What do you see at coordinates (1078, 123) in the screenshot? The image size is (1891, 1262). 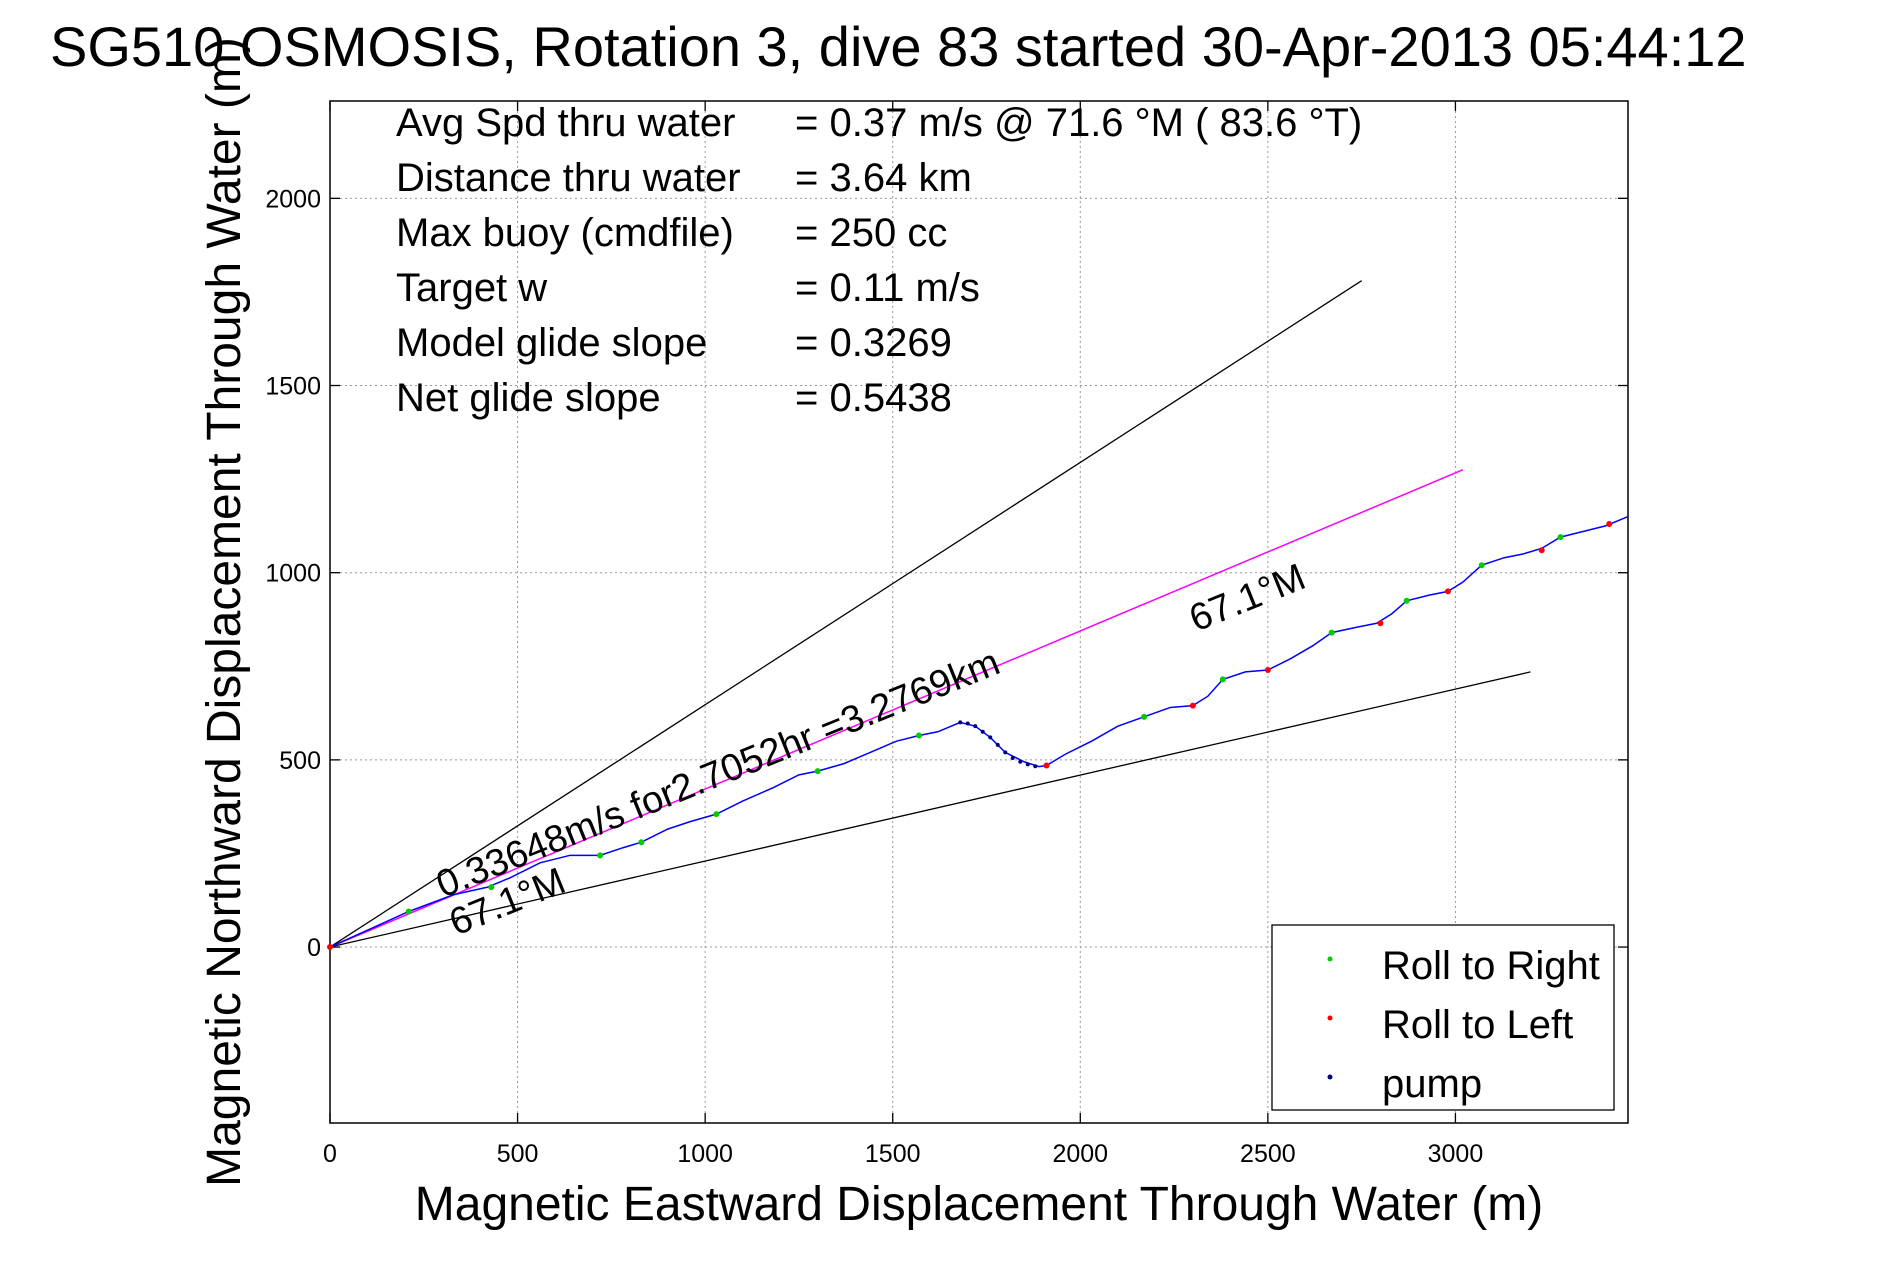 I see `info-value-avg-speed: = 0.37 m/s @ 71.6 °M ( 83.6 °T)` at bounding box center [1078, 123].